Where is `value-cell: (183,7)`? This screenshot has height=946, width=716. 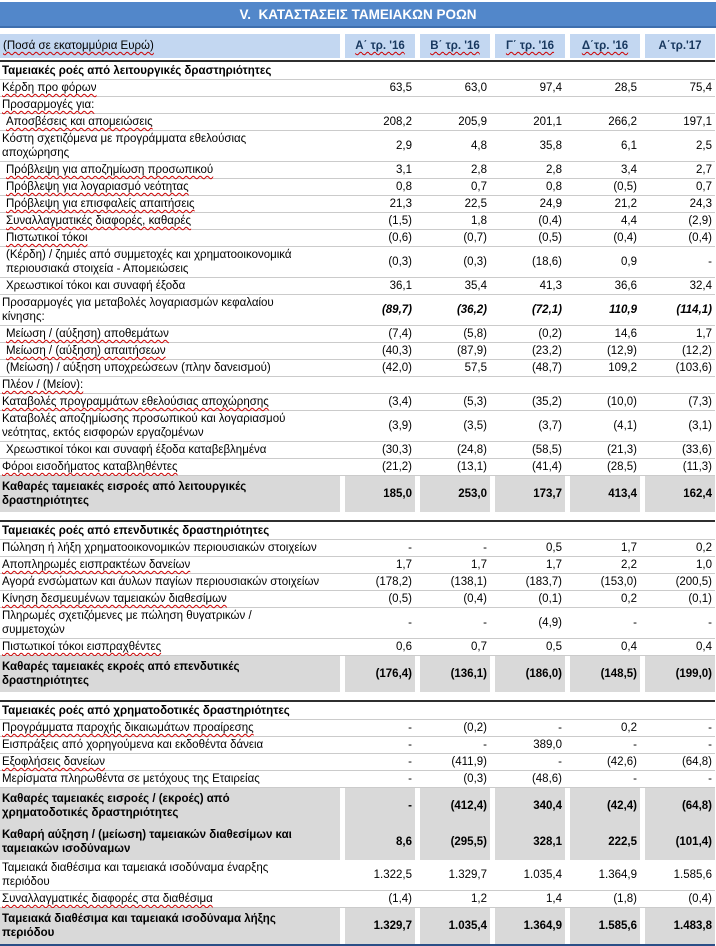
value-cell: (183,7) is located at coordinates (543, 582).